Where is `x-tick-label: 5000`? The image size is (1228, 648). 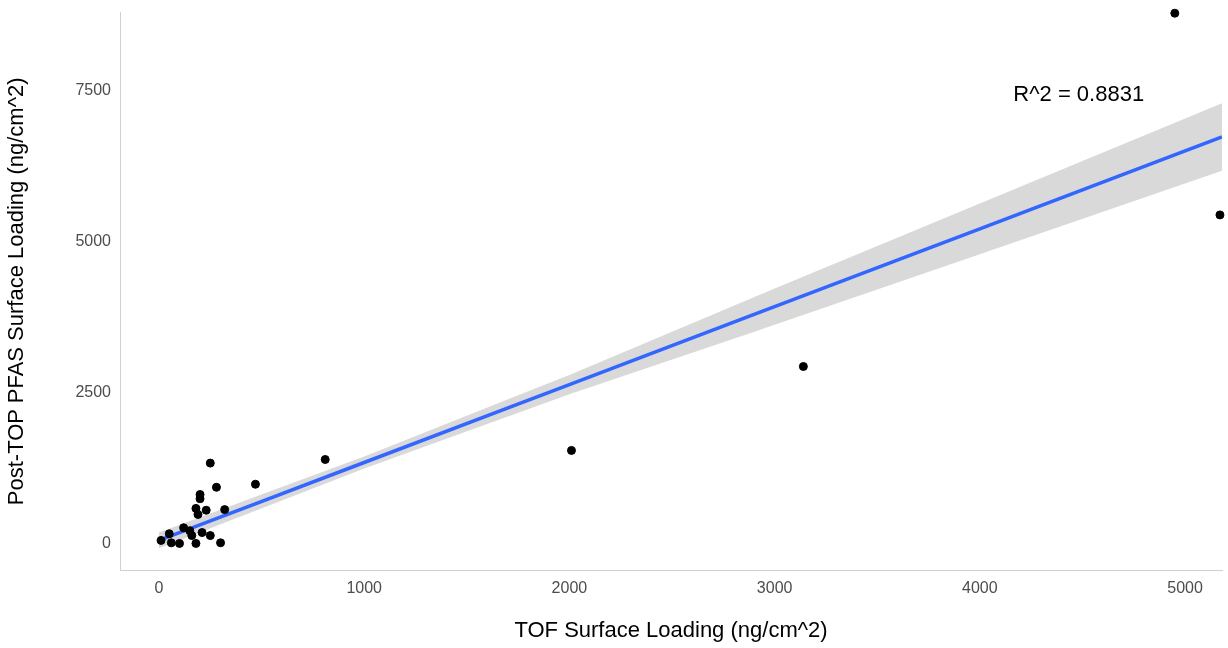
x-tick-label: 5000 is located at coordinates (1185, 588).